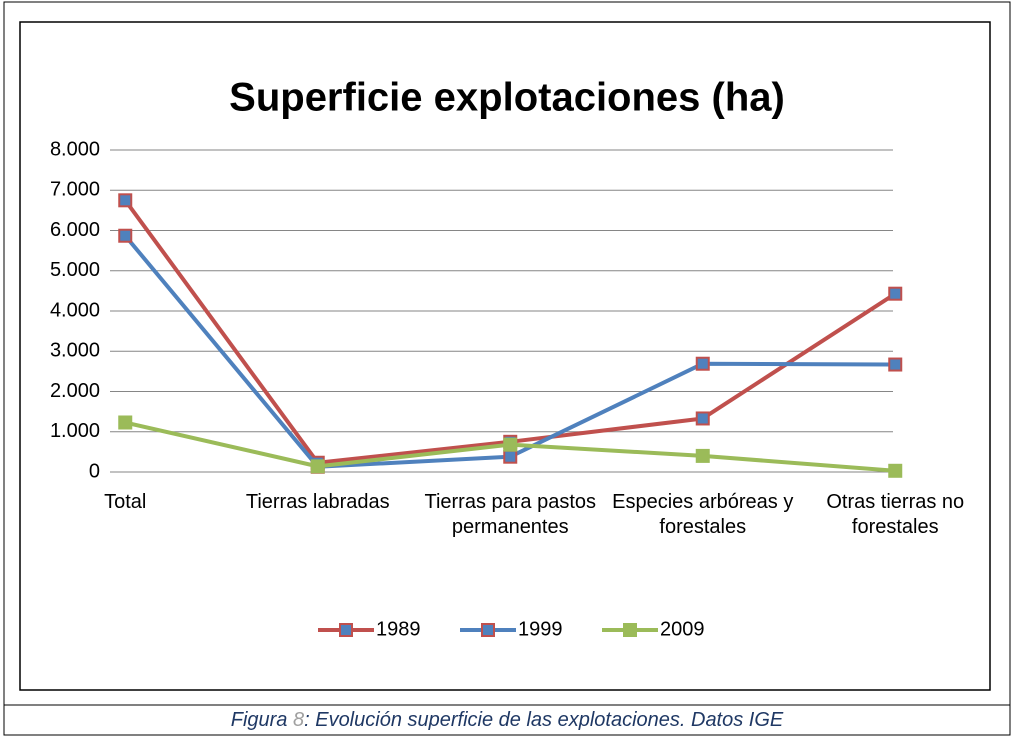 Image resolution: width=1014 pixels, height=741 pixels. Describe the element at coordinates (94, 471) in the screenshot. I see `y-tick-label: 0` at that location.